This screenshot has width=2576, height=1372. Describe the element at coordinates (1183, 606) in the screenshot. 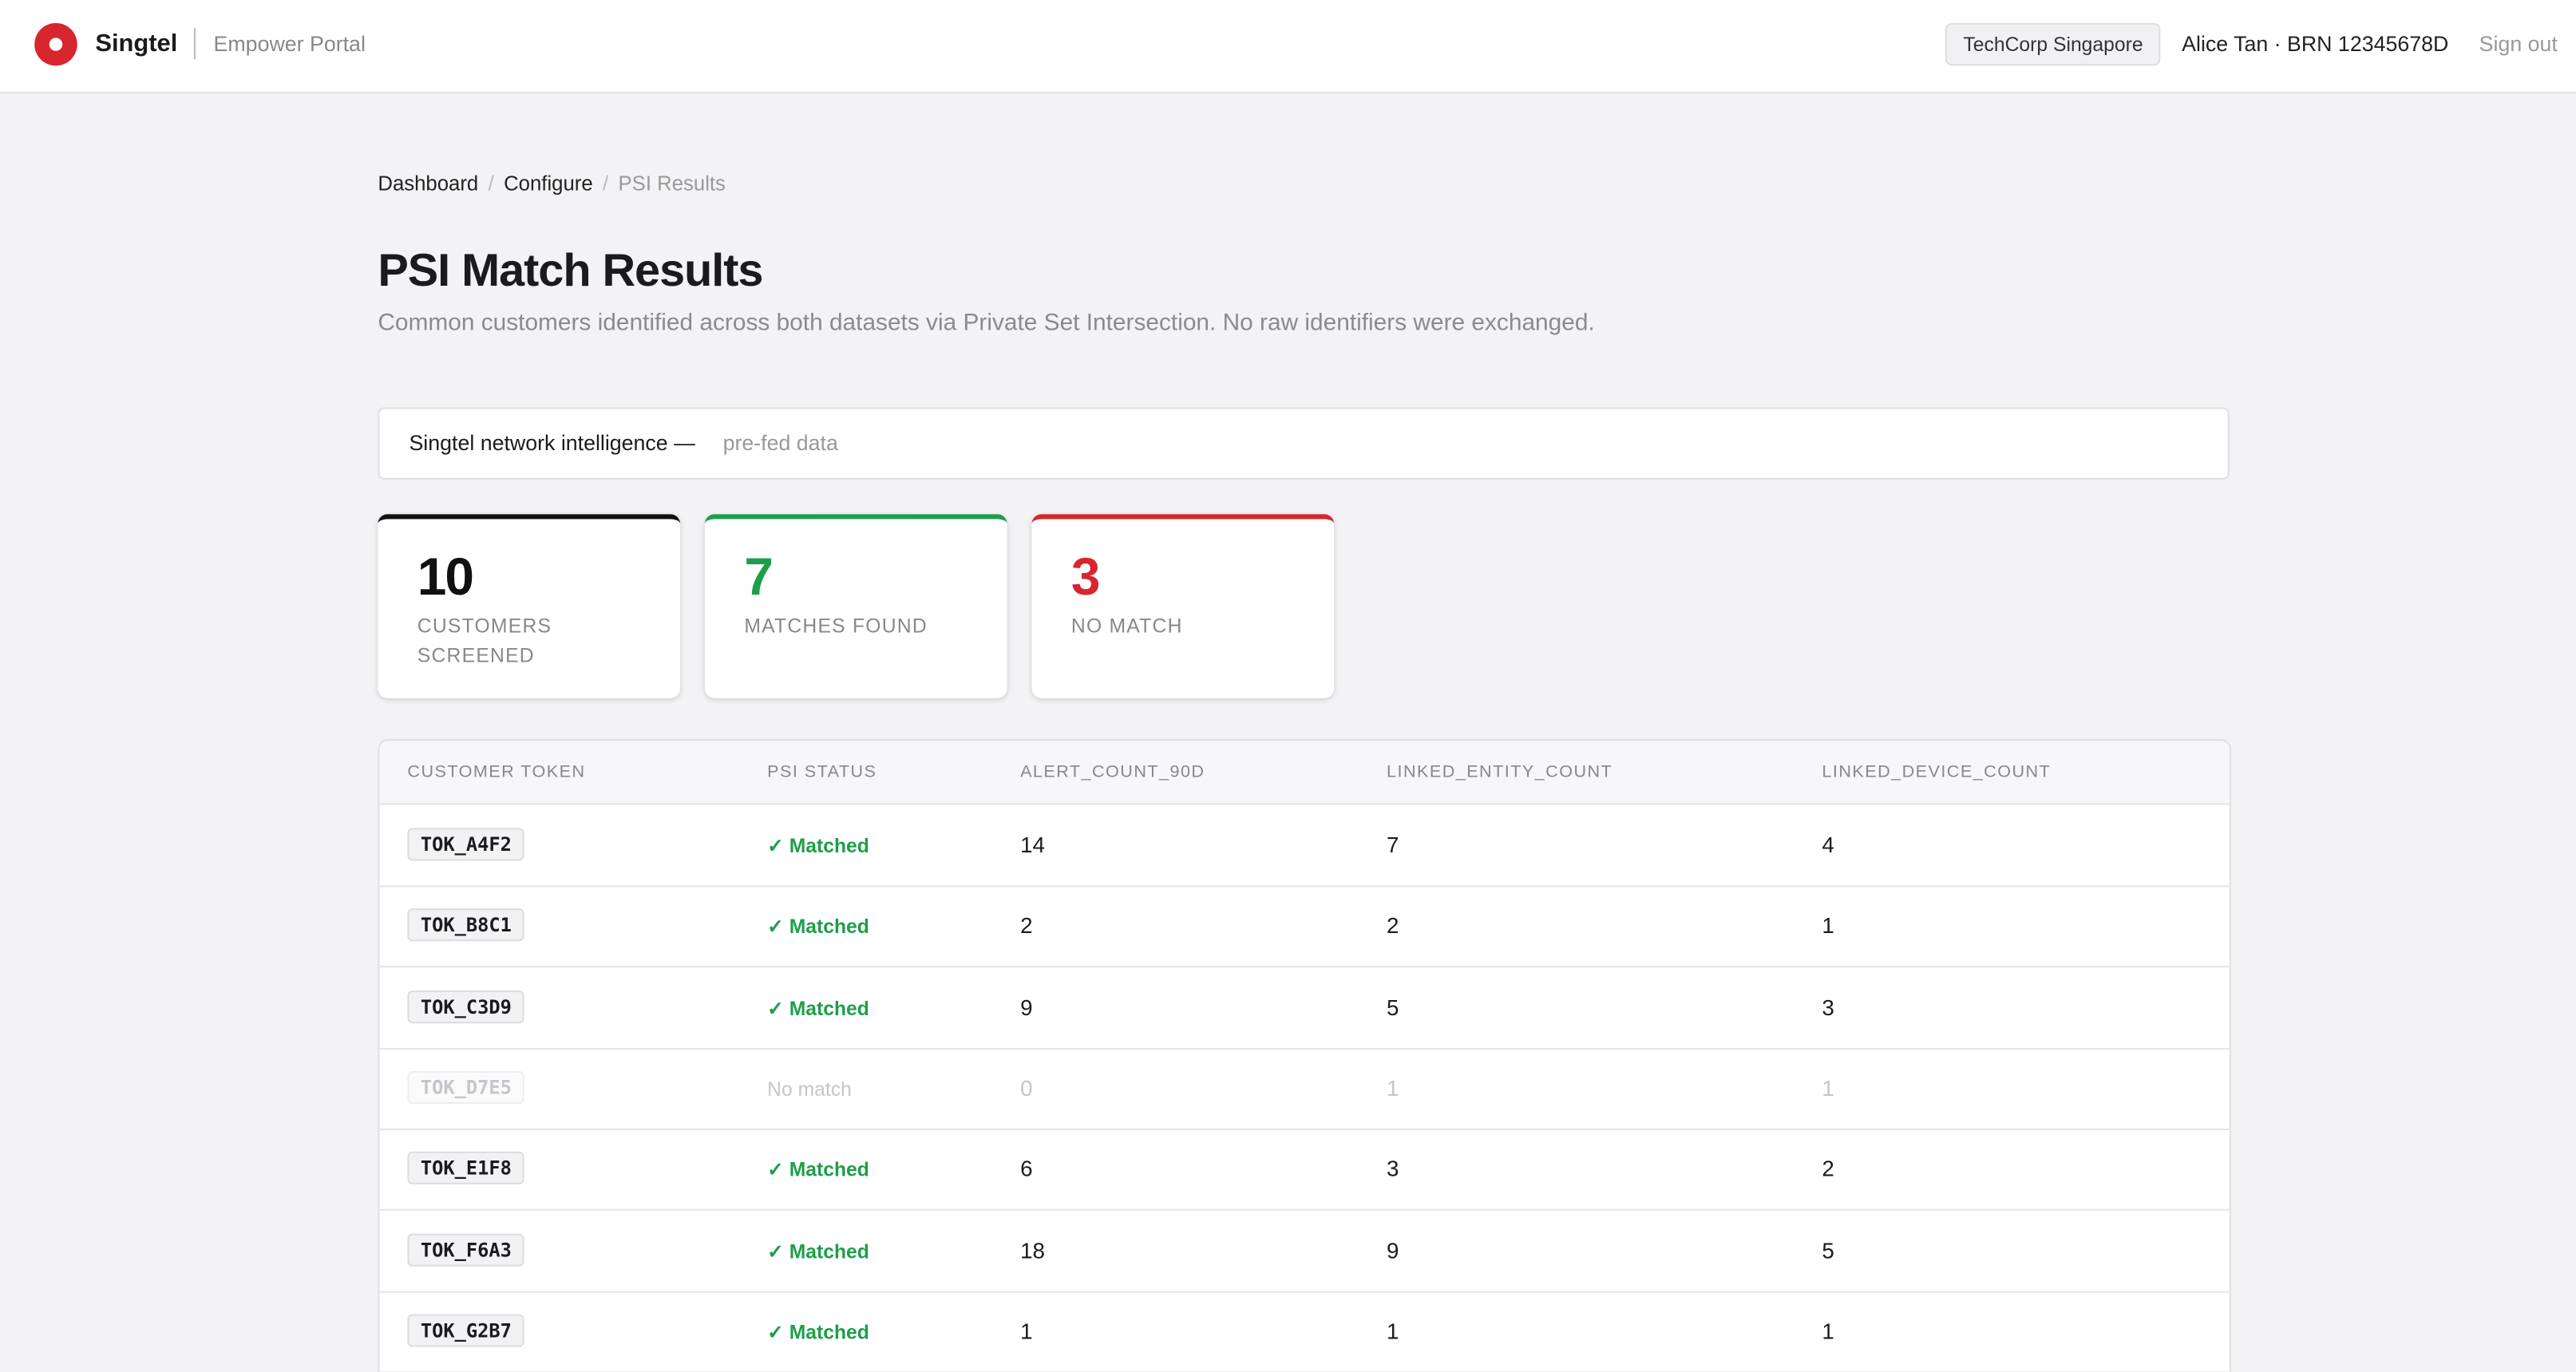

I see `stat-card: 3 NO MATCH` at that location.